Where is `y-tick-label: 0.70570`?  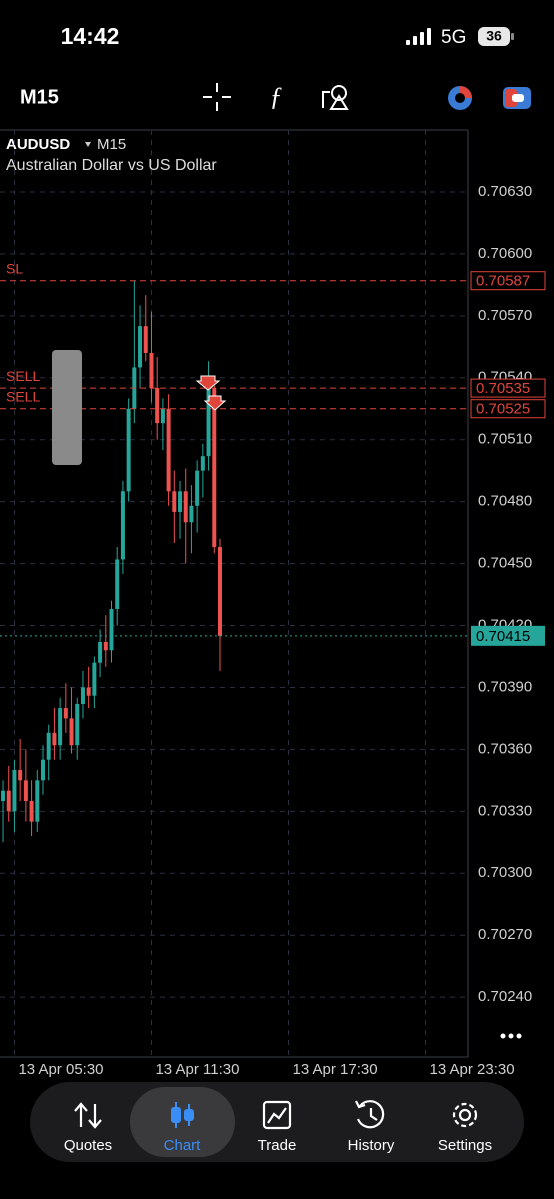
y-tick-label: 0.70570 is located at coordinates (505, 315).